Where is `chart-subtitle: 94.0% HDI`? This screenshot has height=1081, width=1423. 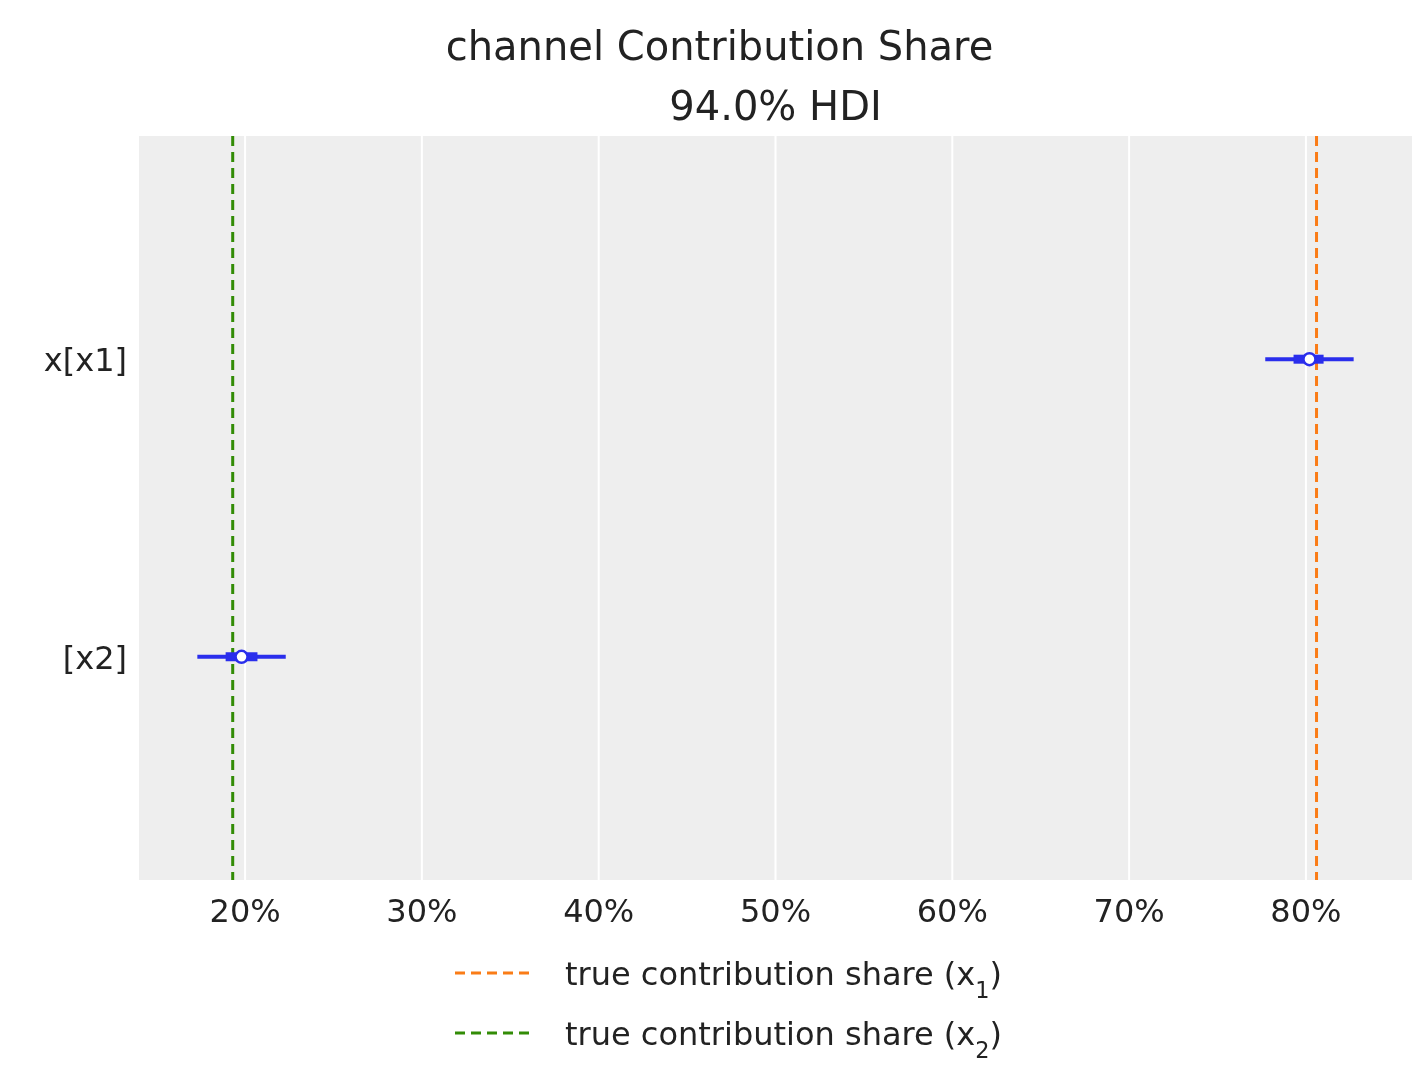
chart-subtitle: 94.0% HDI is located at coordinates (775, 106).